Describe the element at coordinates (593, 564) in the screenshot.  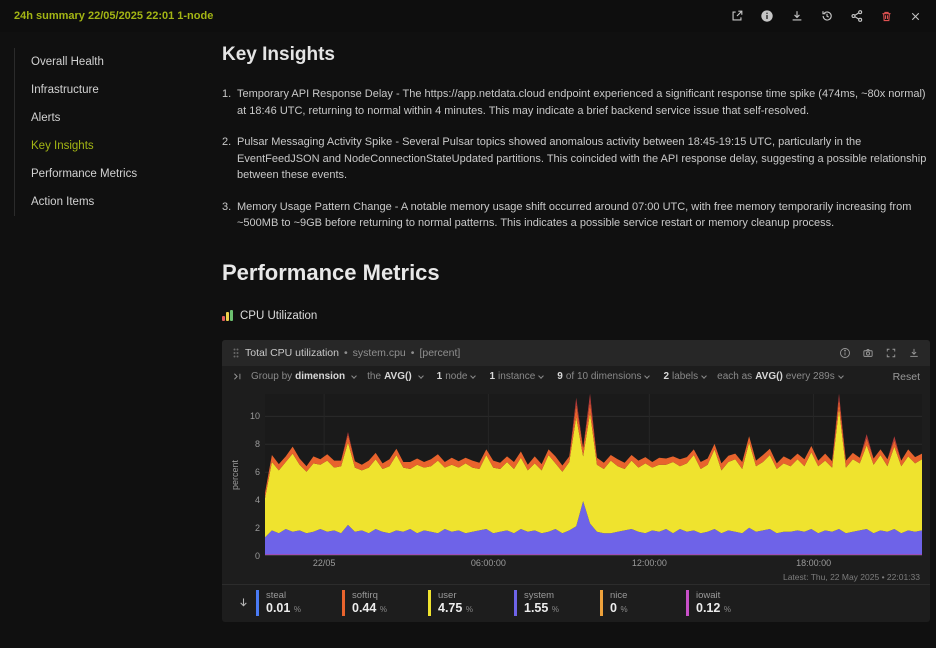
I see `x-axis-labels: 22/05 06:00:00 12:00:00 18:00:00` at that location.